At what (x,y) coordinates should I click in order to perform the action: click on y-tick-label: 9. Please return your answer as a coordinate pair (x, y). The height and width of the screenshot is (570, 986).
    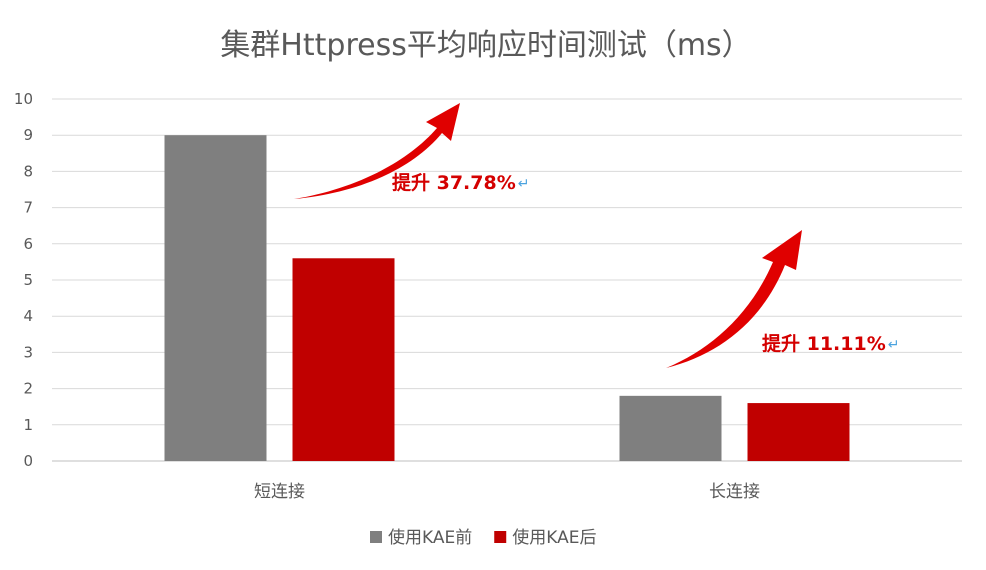
    Looking at the image, I should click on (28, 135).